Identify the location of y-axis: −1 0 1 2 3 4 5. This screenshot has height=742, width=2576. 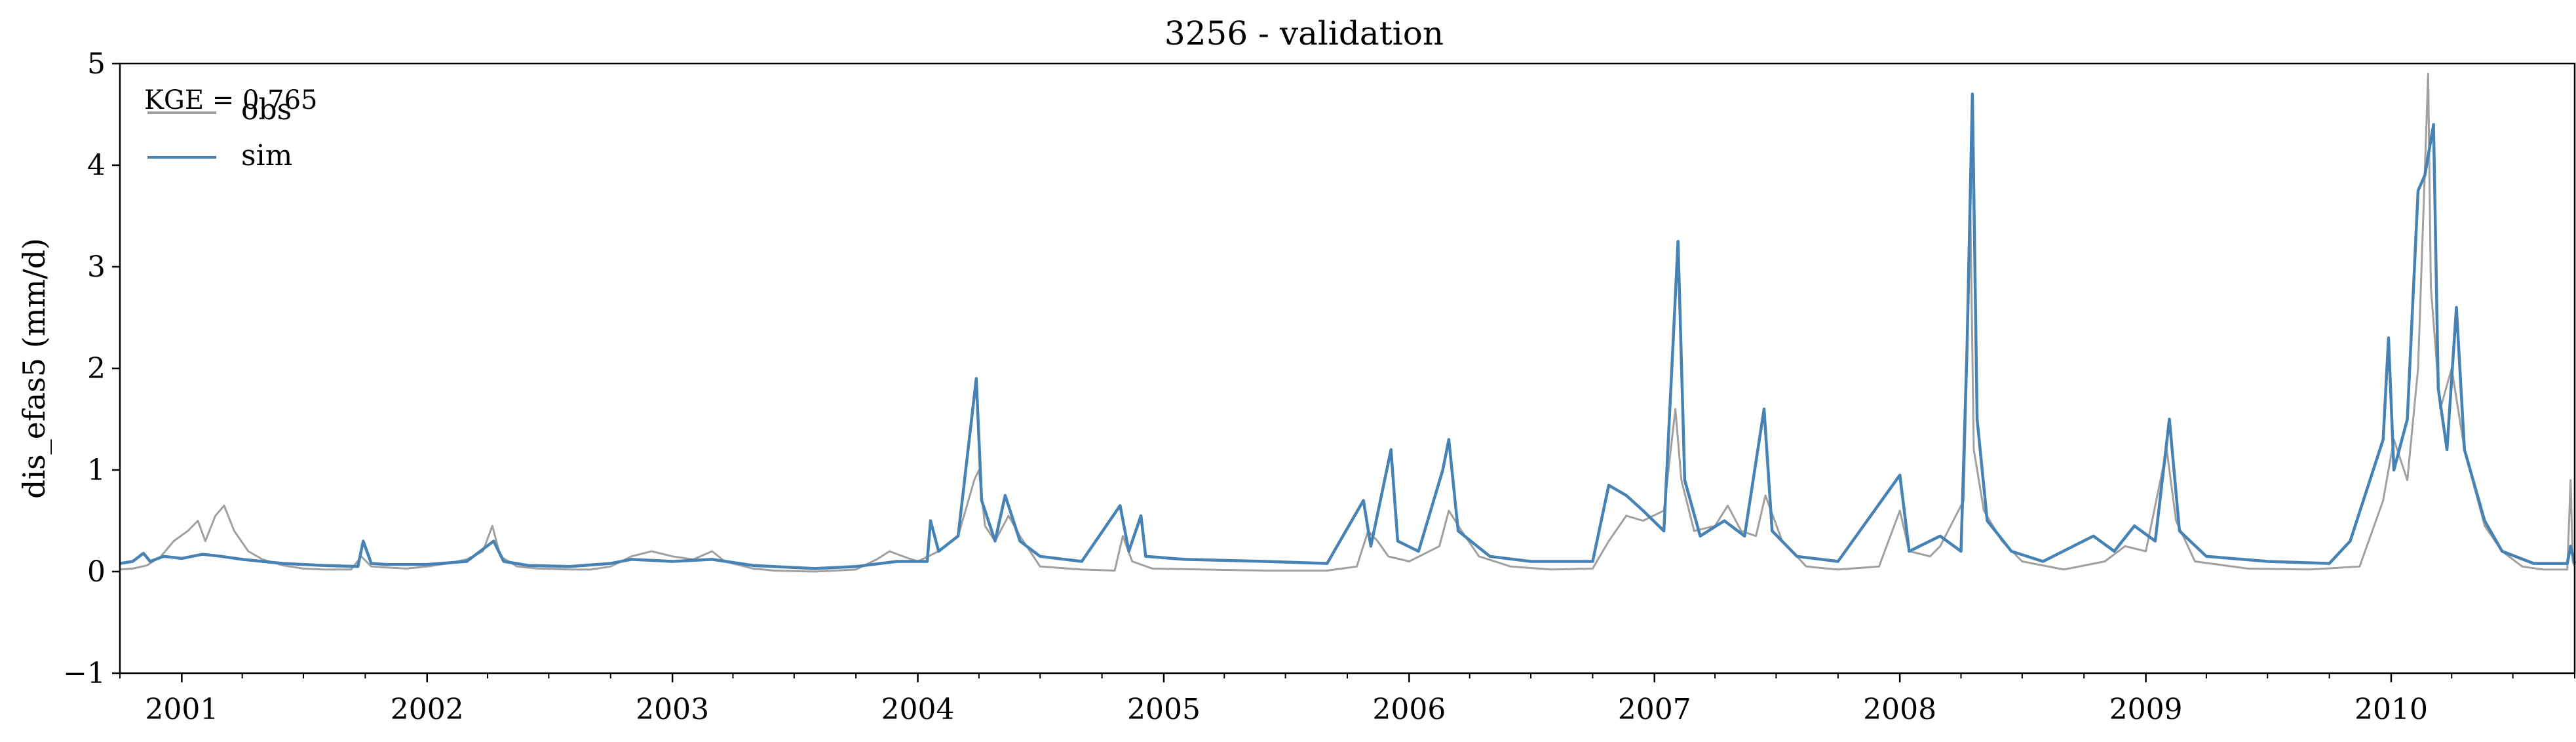
(91, 368).